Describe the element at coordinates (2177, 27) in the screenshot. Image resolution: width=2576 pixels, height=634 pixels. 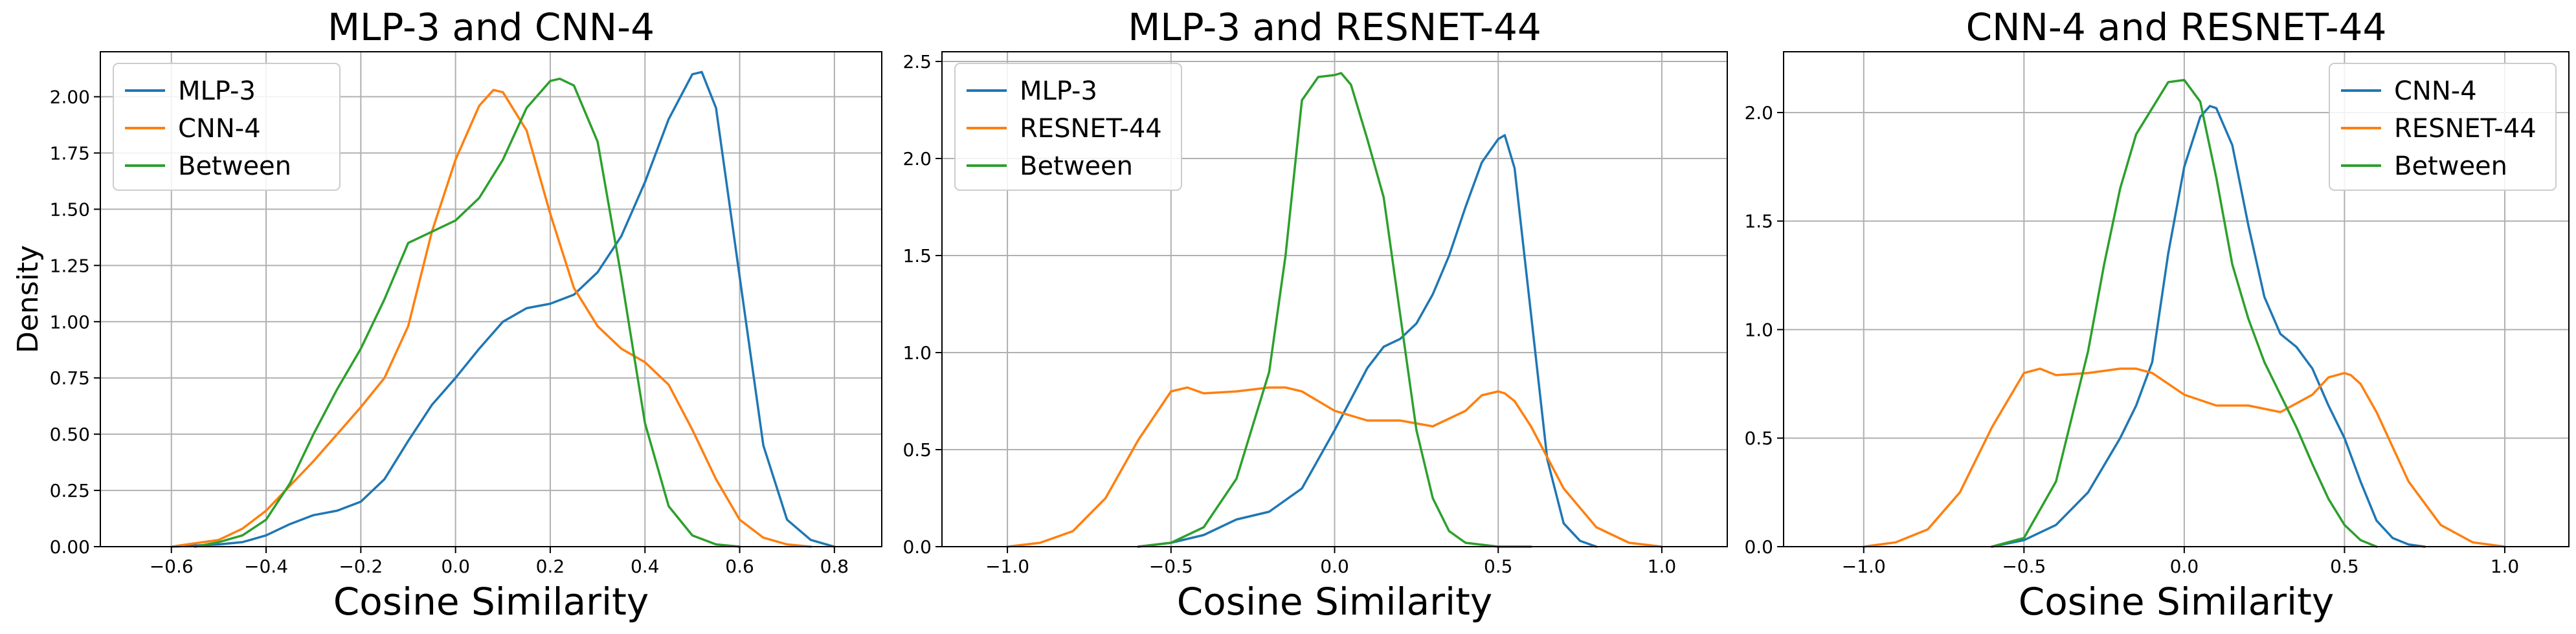
I see `chart-title: CNN-4 and RESNET-44` at that location.